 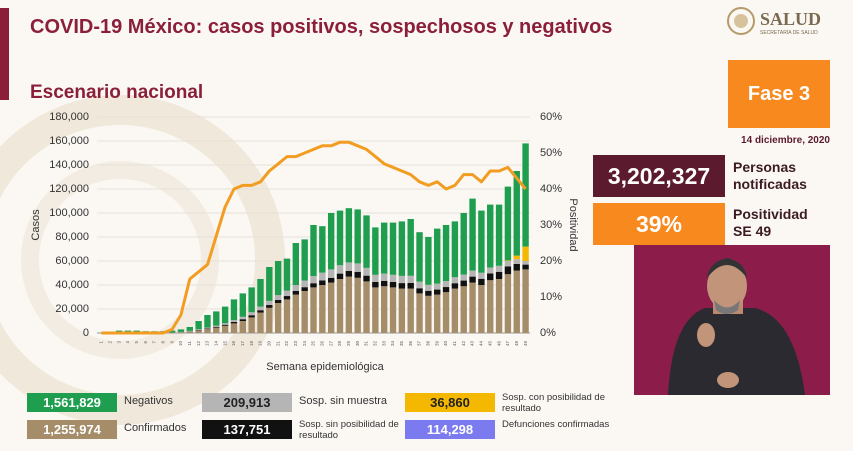 What do you see at coordinates (419, 344) in the screenshot?
I see `x-tick-label: 37` at bounding box center [419, 344].